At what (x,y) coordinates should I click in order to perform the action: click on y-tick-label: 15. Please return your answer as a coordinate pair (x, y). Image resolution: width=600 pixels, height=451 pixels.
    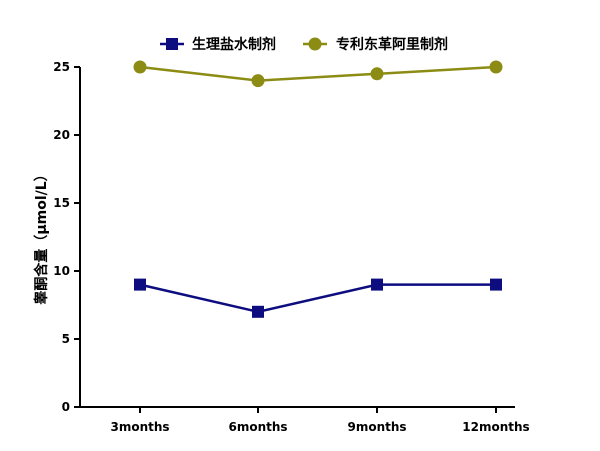
    Looking at the image, I should click on (61, 203).